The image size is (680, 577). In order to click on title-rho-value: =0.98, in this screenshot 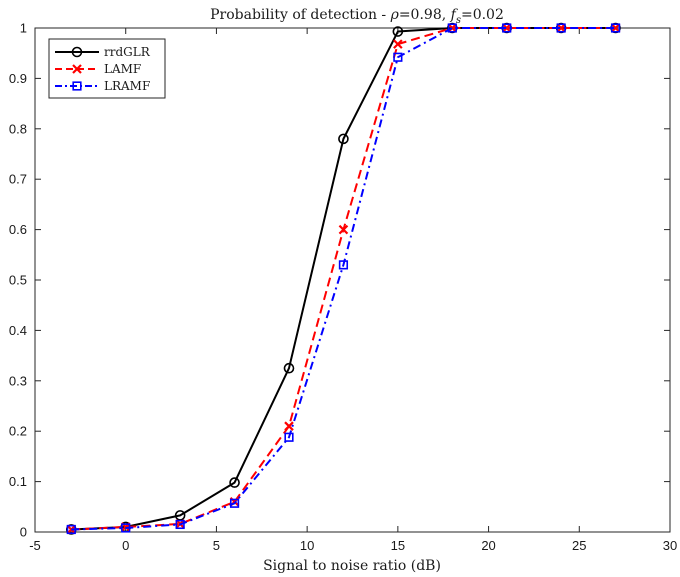, I will do `click(425, 15)`.